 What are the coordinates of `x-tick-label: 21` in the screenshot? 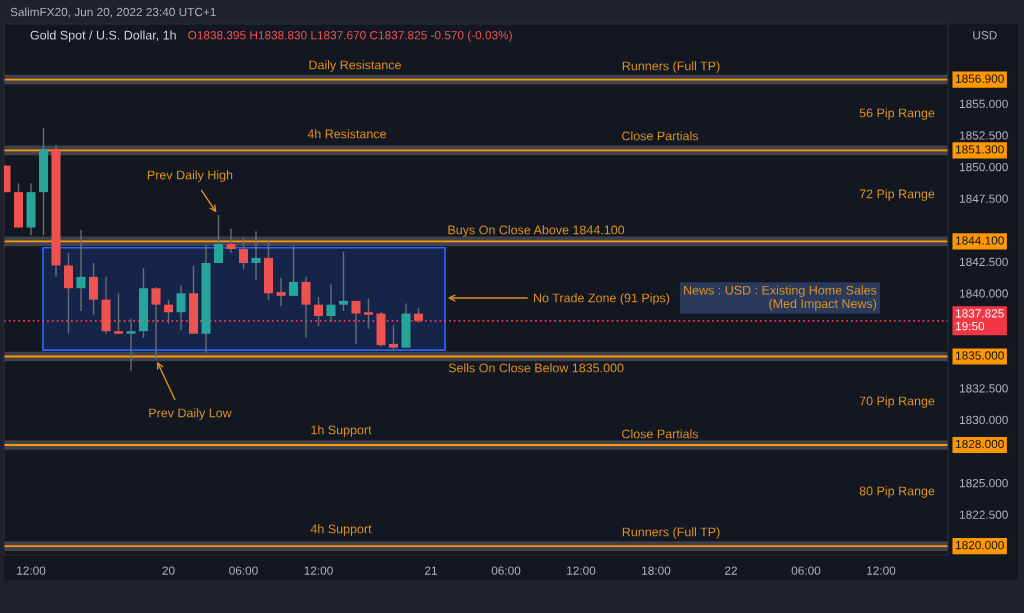 It's located at (431, 570).